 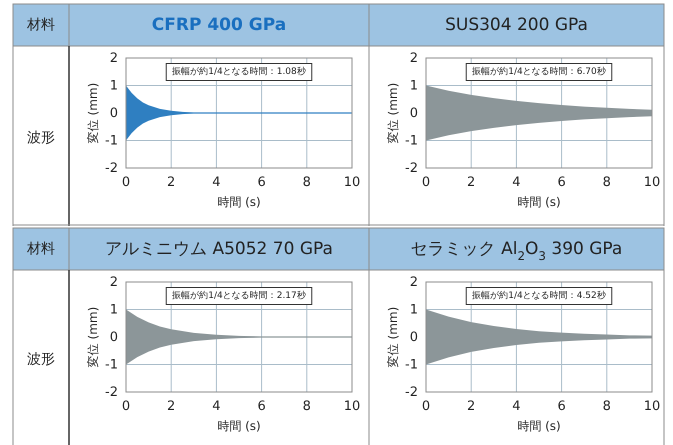 What do you see at coordinates (239, 71) in the screenshot?
I see `annotation: 振幅が約1/4となる時間：1.08秒` at bounding box center [239, 71].